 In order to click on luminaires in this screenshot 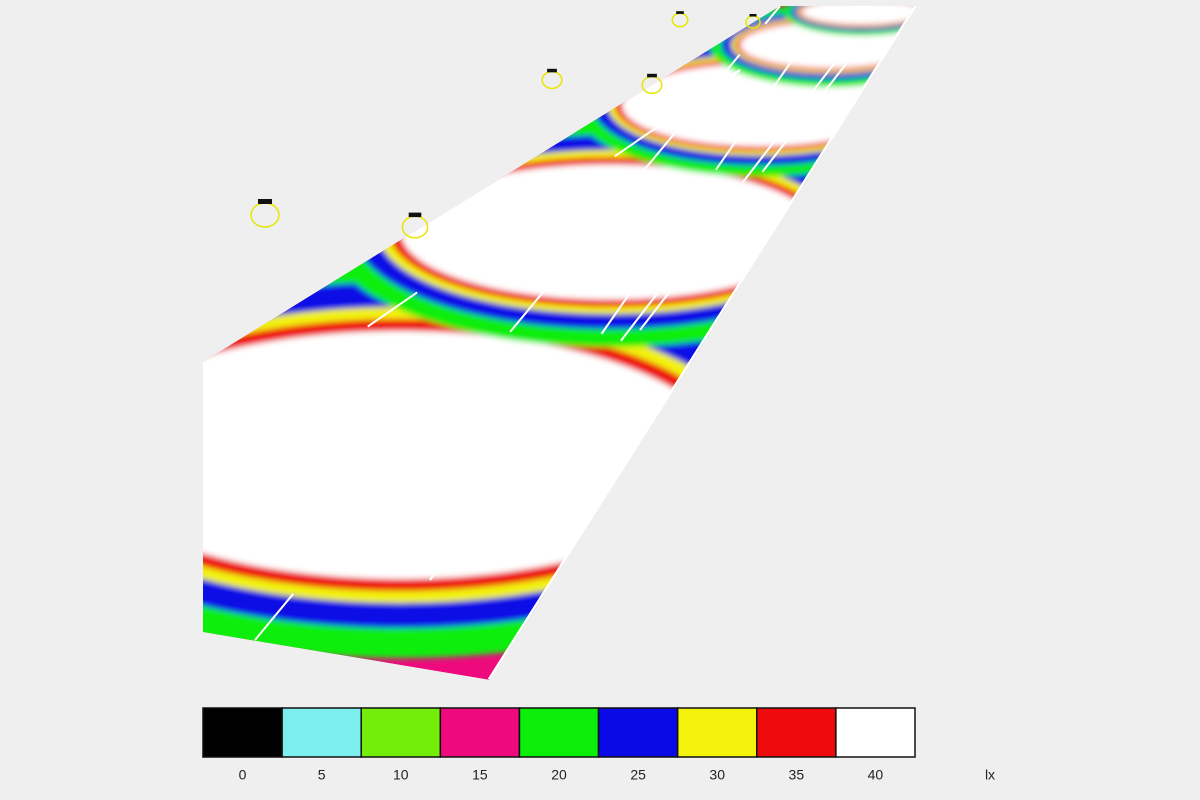, I will do `click(505, 125)`.